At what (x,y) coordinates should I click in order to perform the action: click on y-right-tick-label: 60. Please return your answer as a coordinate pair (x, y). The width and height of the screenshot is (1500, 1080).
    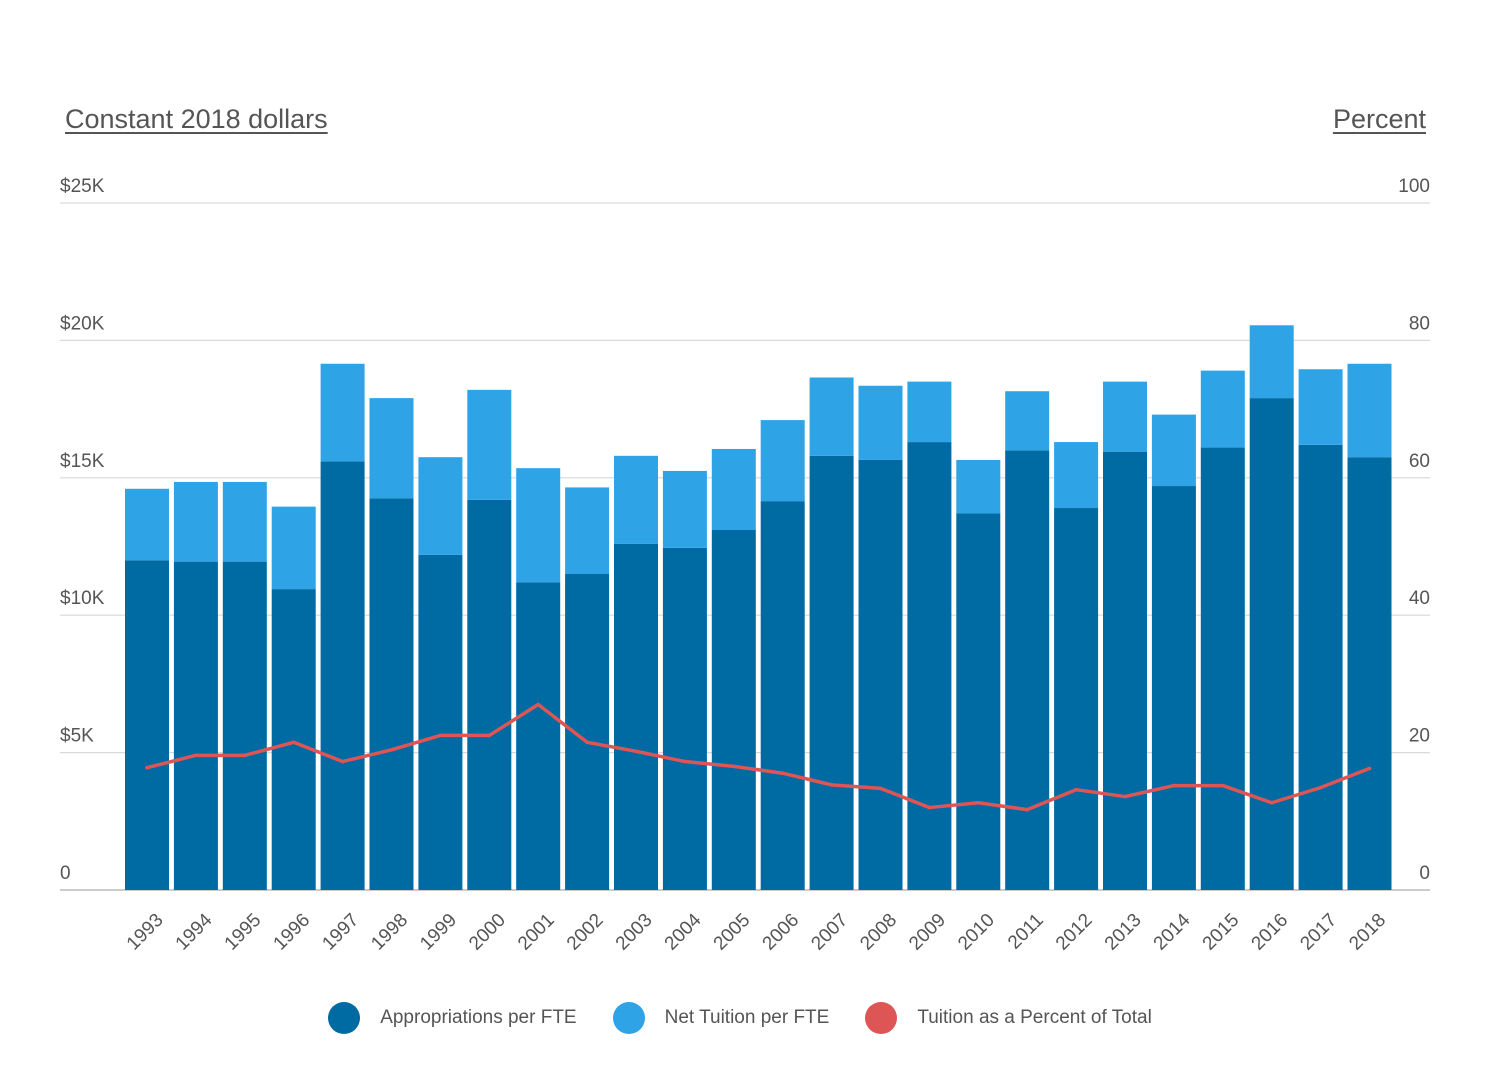
    Looking at the image, I should click on (1419, 461).